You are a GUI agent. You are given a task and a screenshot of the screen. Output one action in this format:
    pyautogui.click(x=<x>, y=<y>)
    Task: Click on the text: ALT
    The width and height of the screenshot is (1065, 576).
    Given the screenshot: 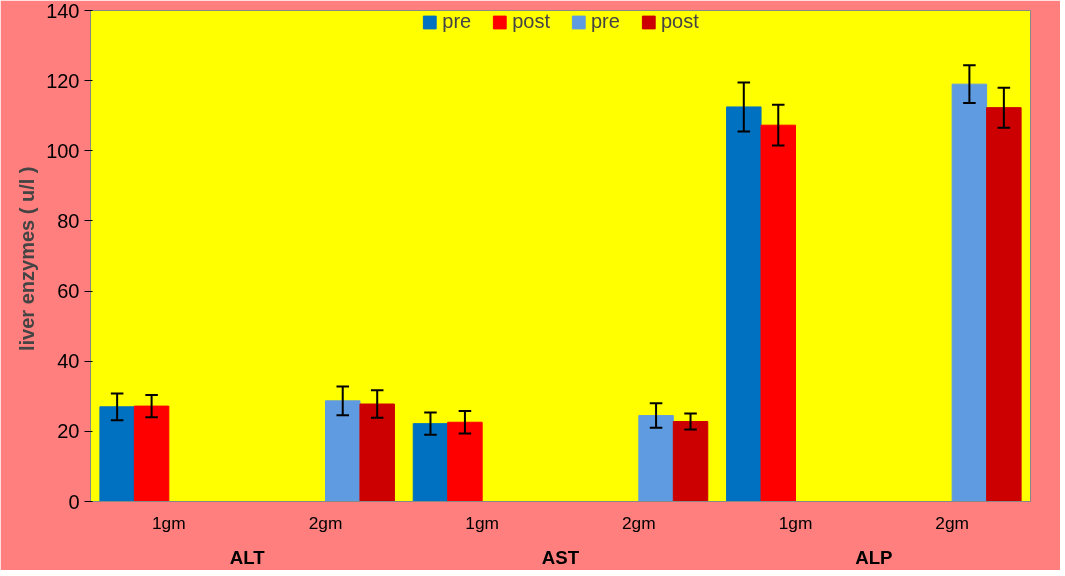 What is the action you would take?
    pyautogui.click(x=247, y=557)
    